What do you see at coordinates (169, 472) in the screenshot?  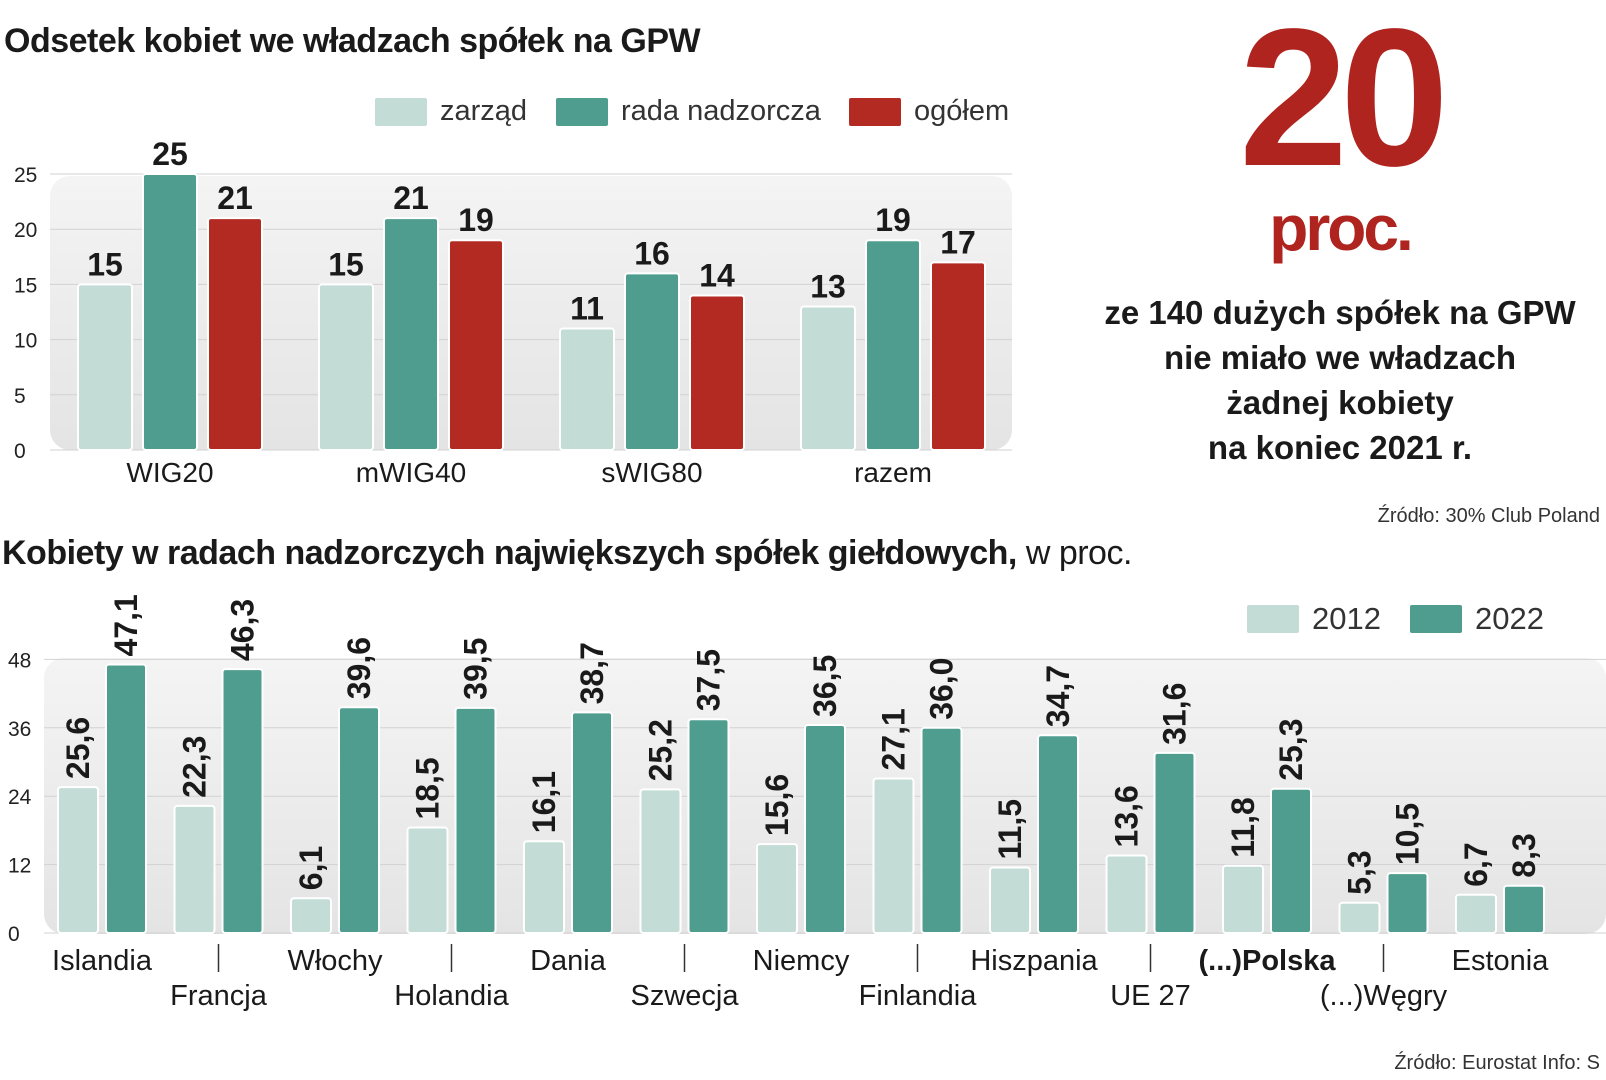 I see `x-tick-label: WIG20` at bounding box center [169, 472].